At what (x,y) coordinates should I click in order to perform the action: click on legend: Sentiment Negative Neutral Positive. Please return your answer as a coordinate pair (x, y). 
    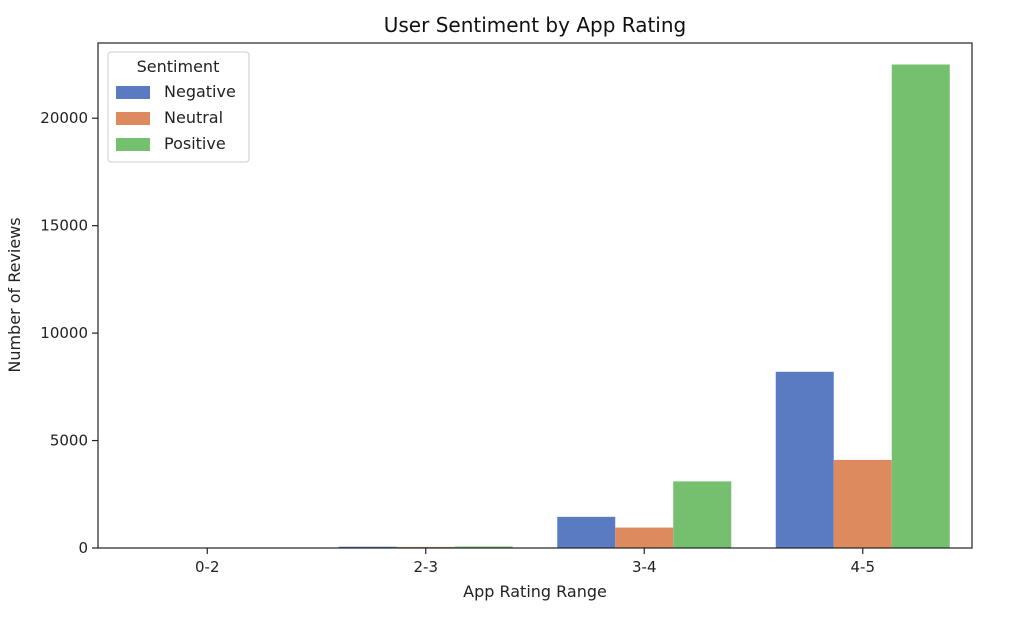
    Looking at the image, I should click on (178, 107).